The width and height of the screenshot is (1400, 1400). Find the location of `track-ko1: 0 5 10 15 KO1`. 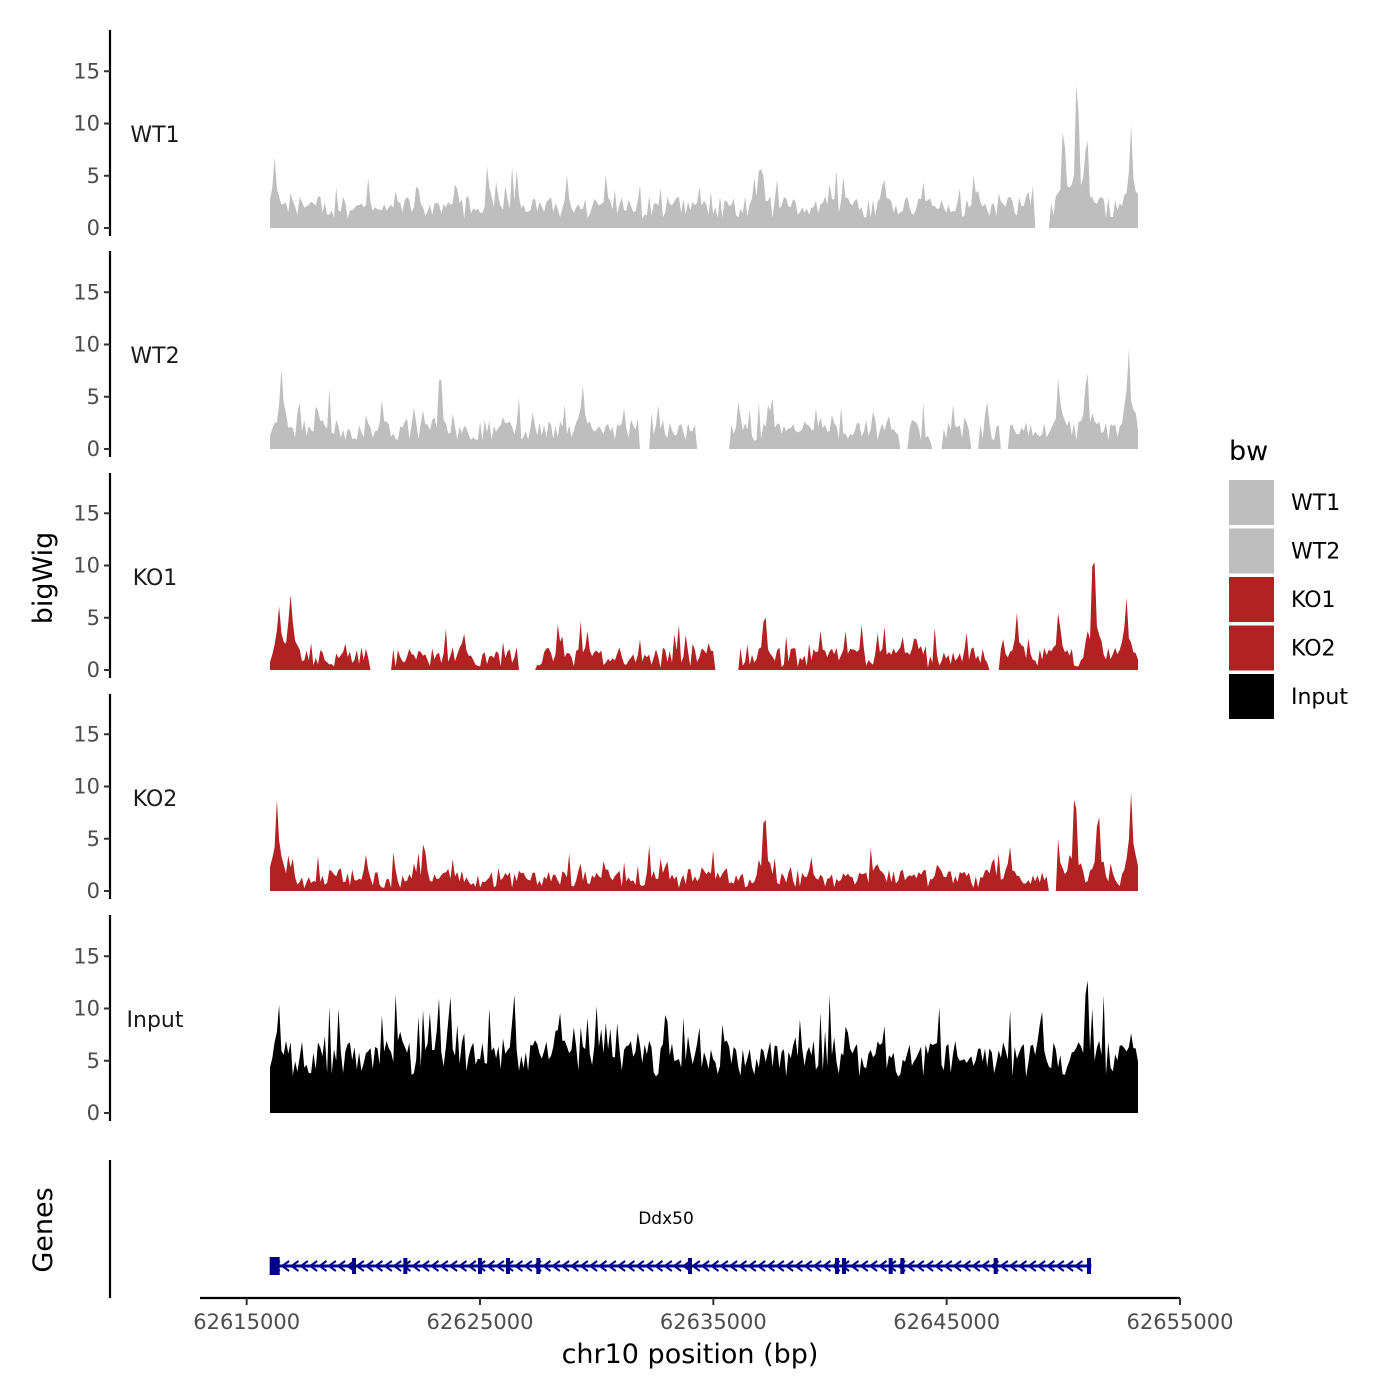

track-ko1: 0 5 10 15 KO1 is located at coordinates (605, 577).